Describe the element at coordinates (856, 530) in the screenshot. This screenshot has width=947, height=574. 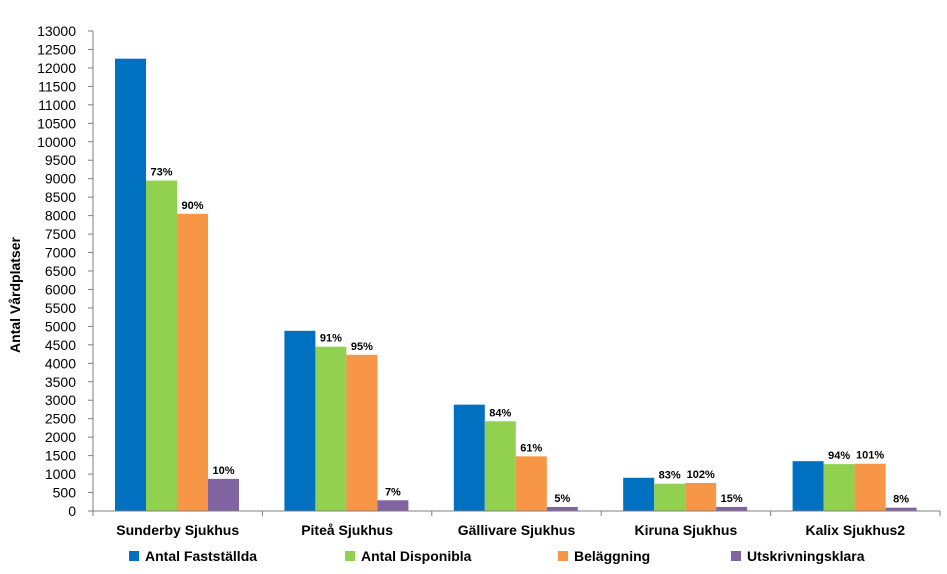
I see `x-tick-label: Kalix Sjukhus2` at that location.